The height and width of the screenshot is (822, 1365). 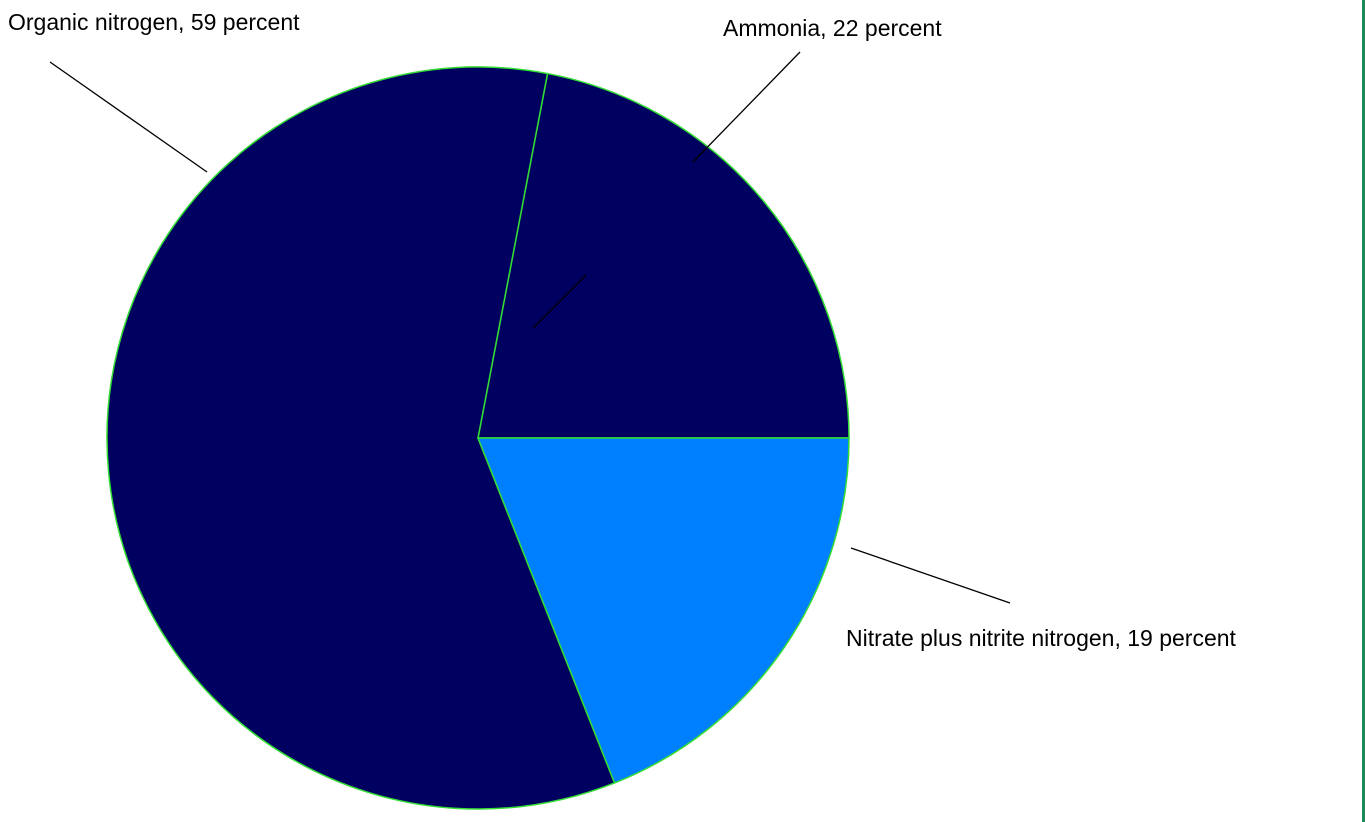 What do you see at coordinates (128, 117) in the screenshot?
I see `leader-line-organic` at bounding box center [128, 117].